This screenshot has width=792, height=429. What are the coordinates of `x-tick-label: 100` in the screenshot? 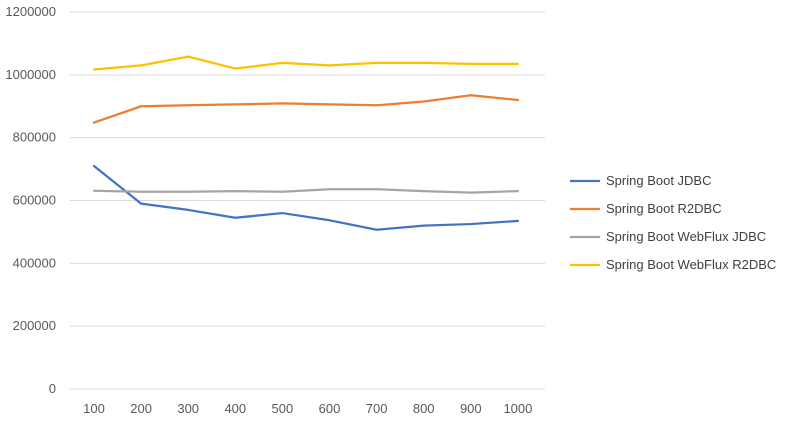 It's located at (94, 408).